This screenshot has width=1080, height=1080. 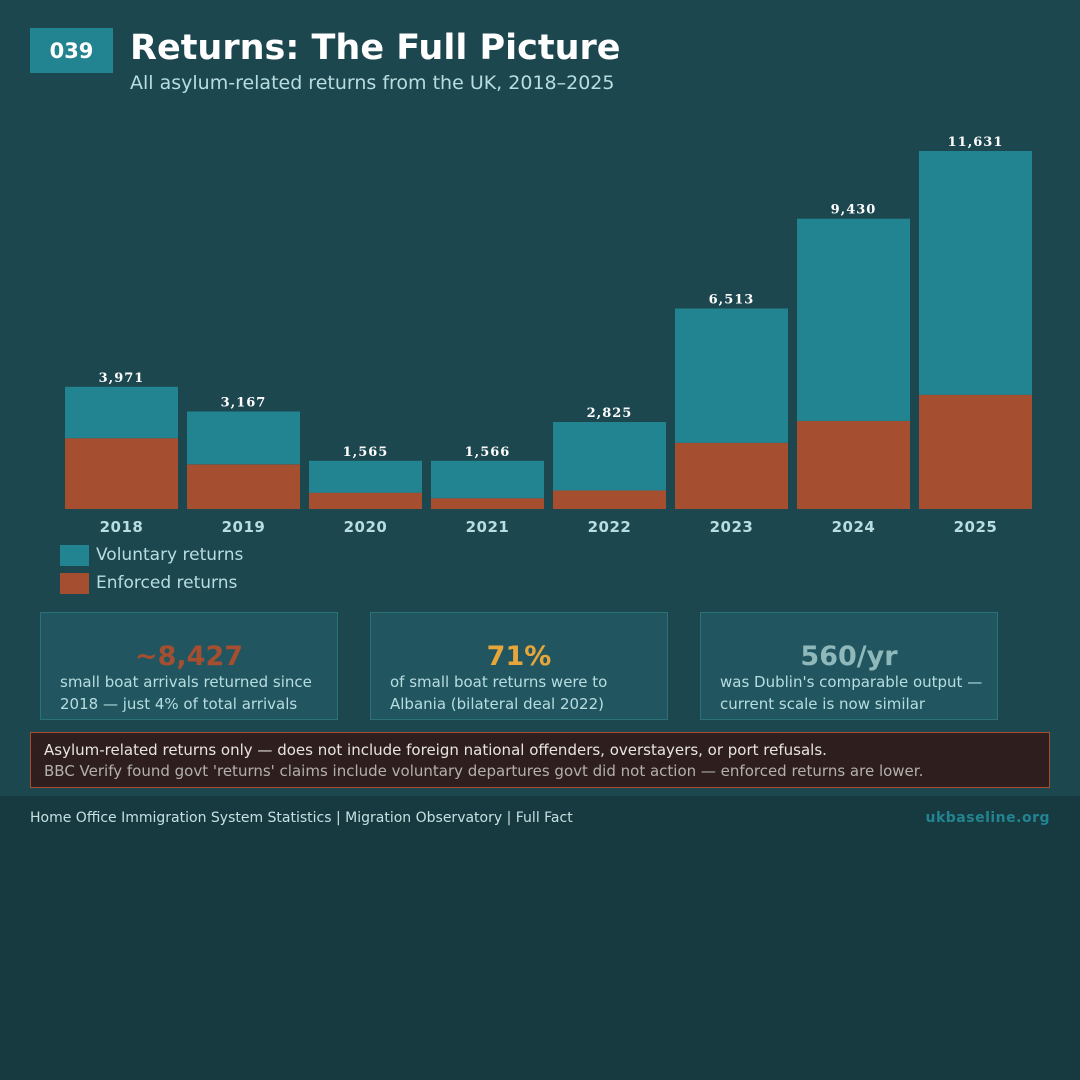 What do you see at coordinates (519, 656) in the screenshot?
I see `stat-value-albania-share: 71%` at bounding box center [519, 656].